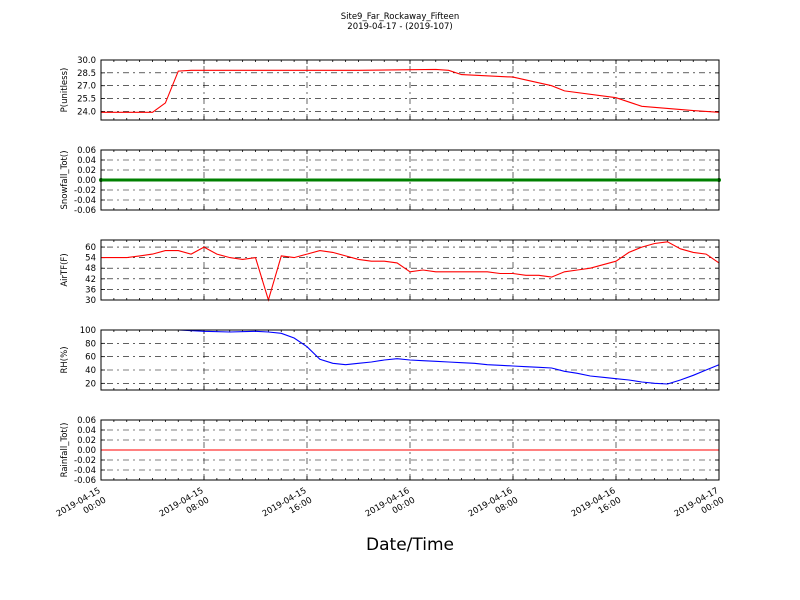  I want to click on y-axis-label: P(unitless), so click(65, 90).